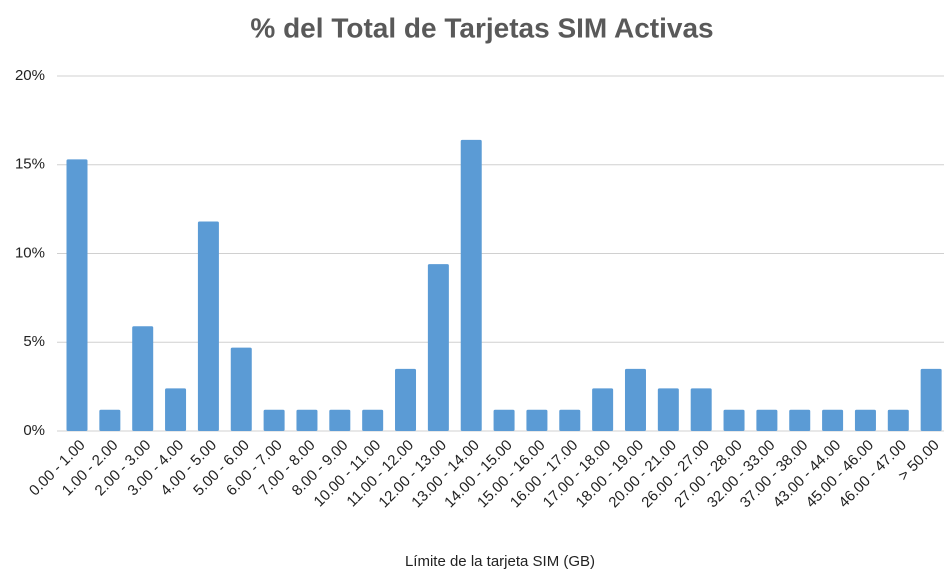  I want to click on x-axis-title: Límite de la tarjeta SIM (GB), so click(500, 561).